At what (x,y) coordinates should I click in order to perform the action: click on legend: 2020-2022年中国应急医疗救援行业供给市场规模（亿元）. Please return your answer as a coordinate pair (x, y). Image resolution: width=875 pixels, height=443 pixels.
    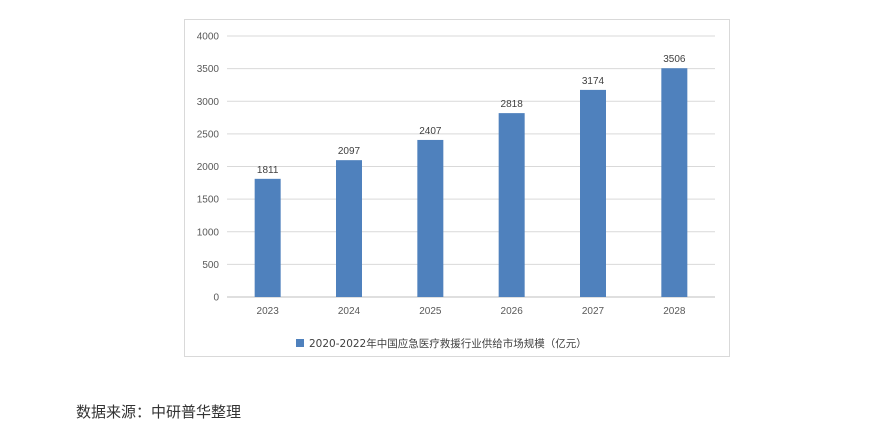
    Looking at the image, I should click on (441, 343).